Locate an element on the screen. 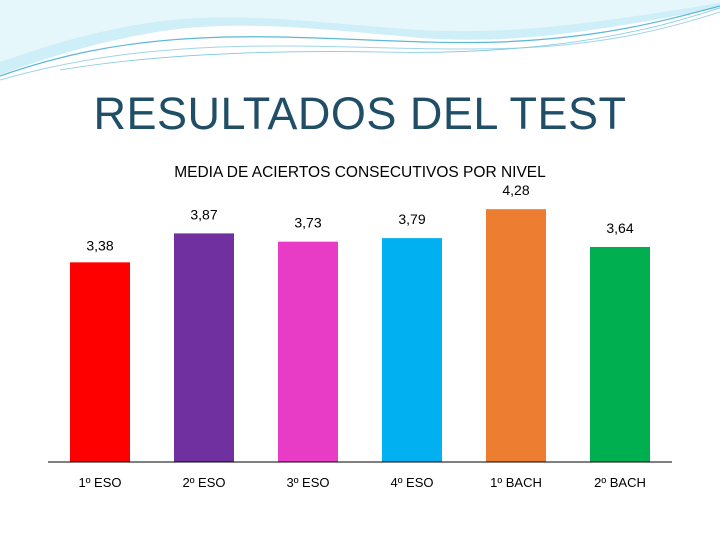 This screenshot has height=540, width=720. value-label-3: 3,73 is located at coordinates (307, 223).